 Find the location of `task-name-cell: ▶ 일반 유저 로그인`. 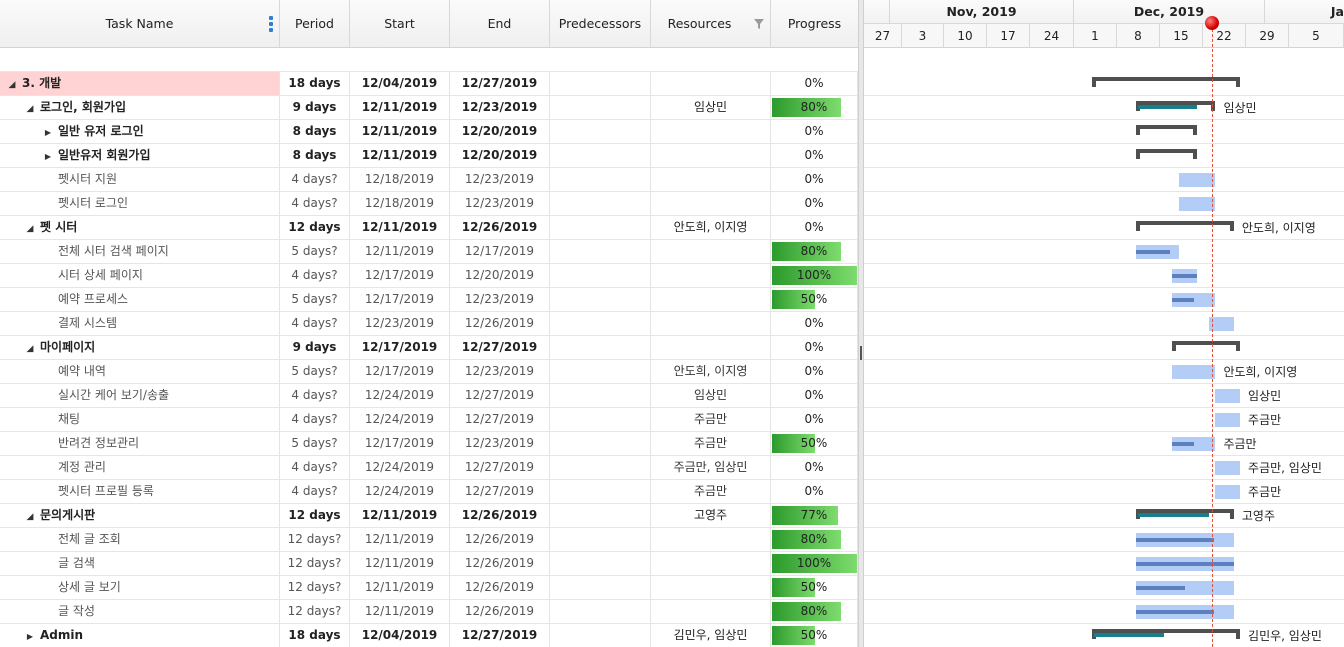

task-name-cell: ▶ 일반 유저 로그인 is located at coordinates (140, 131).